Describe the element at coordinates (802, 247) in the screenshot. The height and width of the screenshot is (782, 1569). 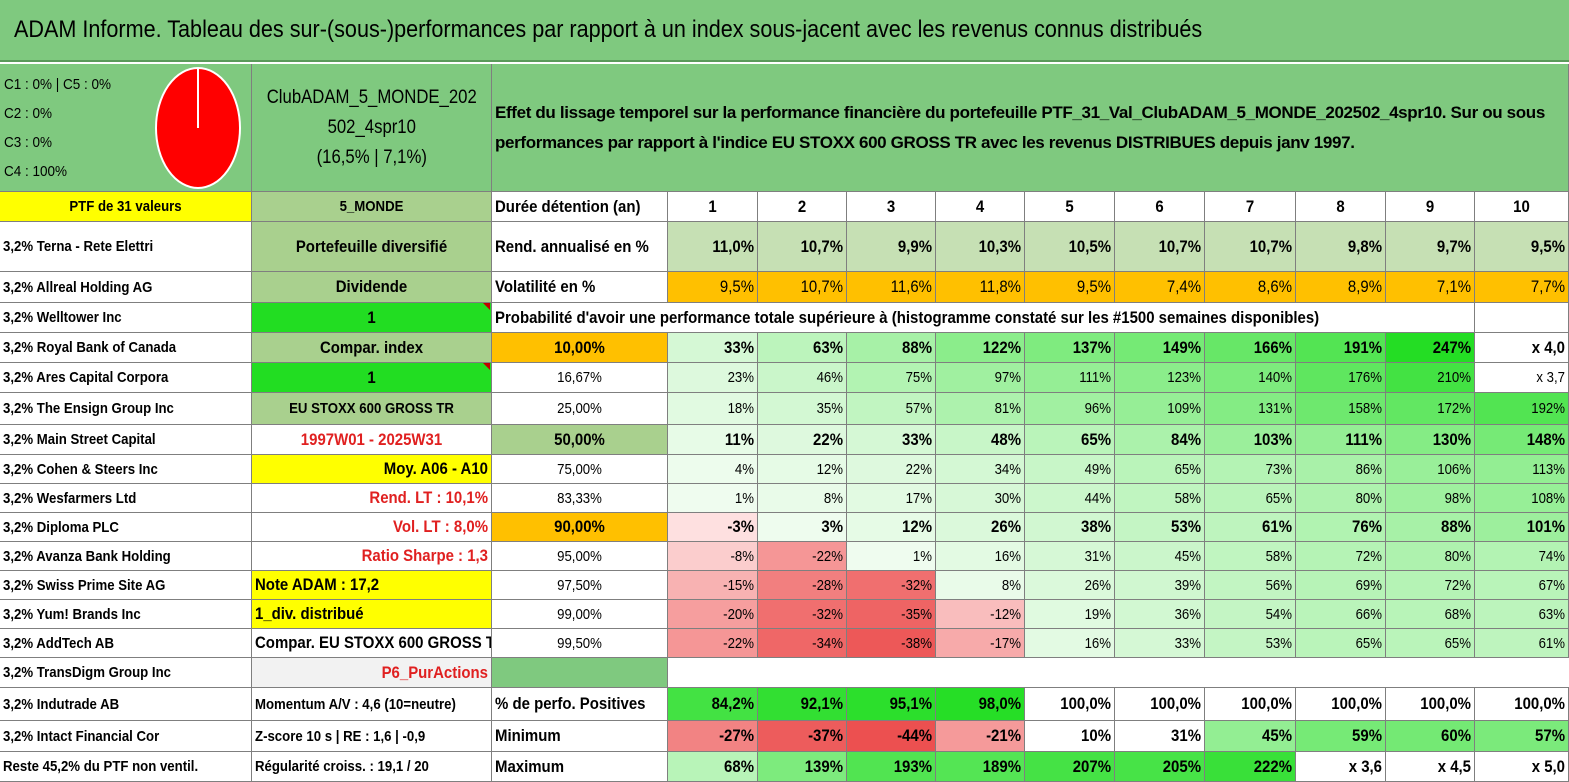
I see `rendement-value: 10,7%` at that location.